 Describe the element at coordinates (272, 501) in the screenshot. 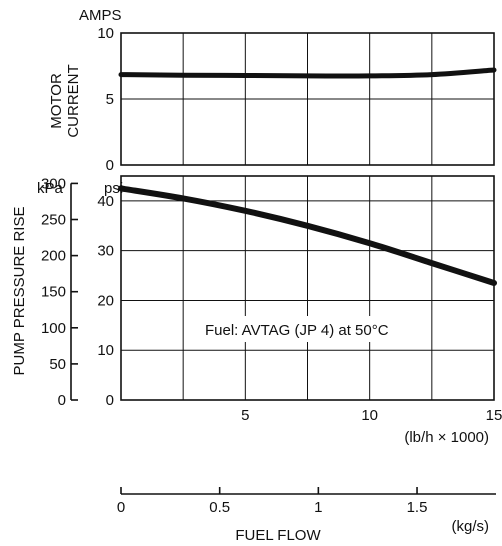

I see `kgs-x-ticks: 0 0.5 1 1.5` at that location.